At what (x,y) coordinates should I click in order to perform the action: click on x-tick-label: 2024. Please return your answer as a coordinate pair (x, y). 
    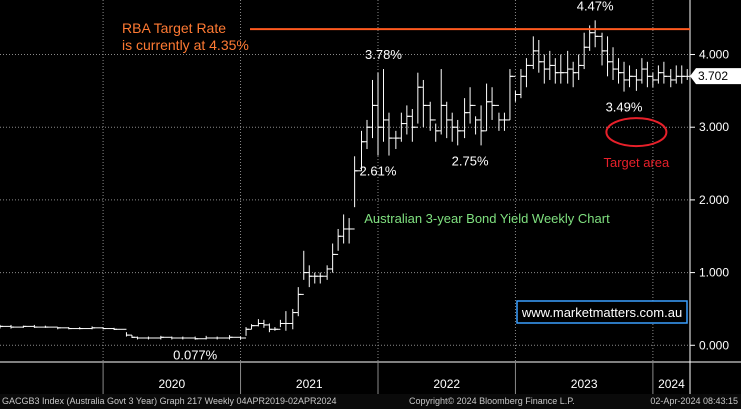
    Looking at the image, I should click on (671, 384).